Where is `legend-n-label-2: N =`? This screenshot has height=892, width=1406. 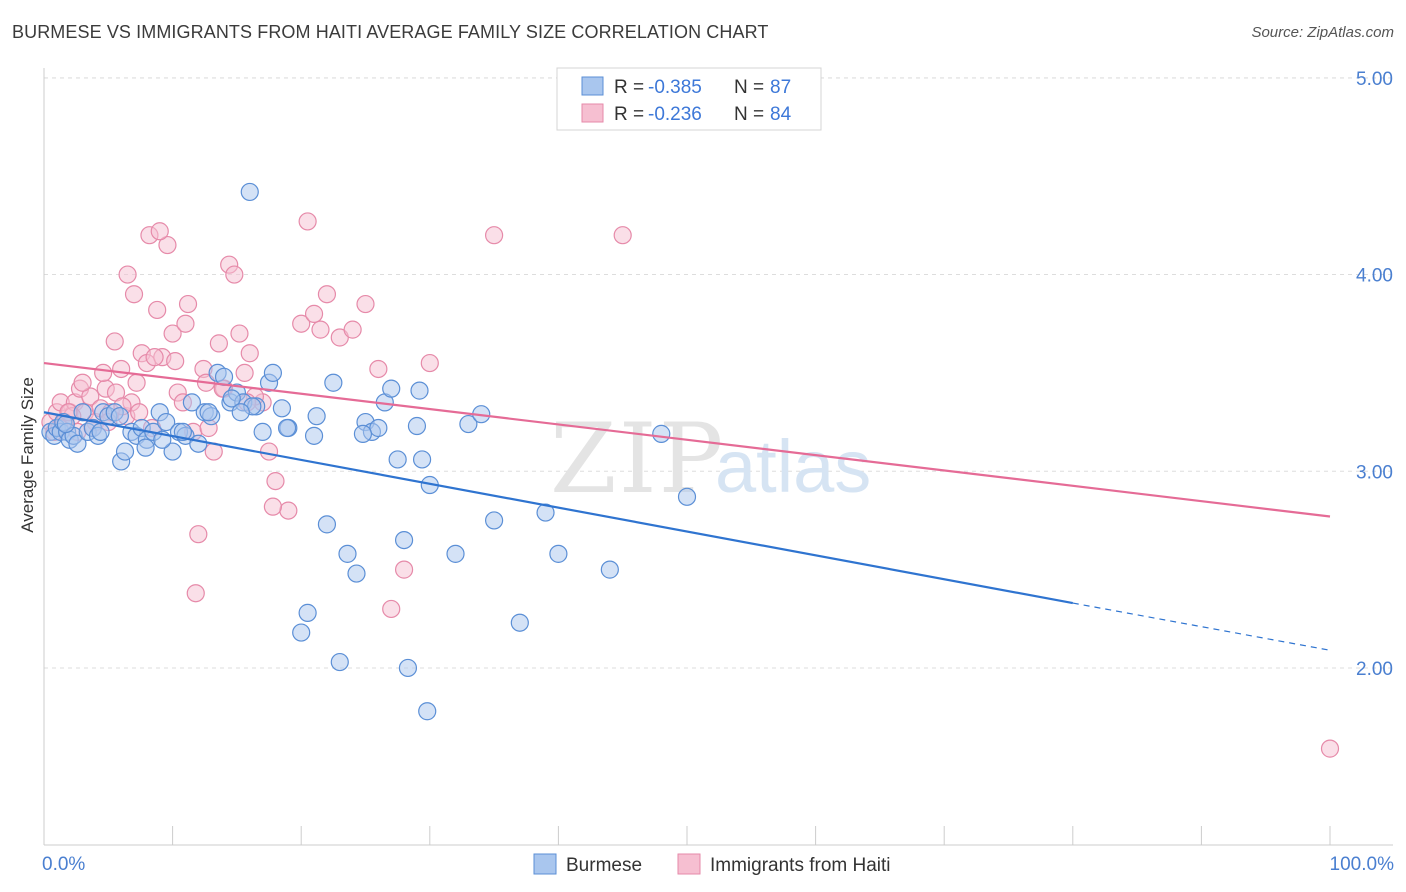
legend-n-label-2: N = is located at coordinates (749, 114).